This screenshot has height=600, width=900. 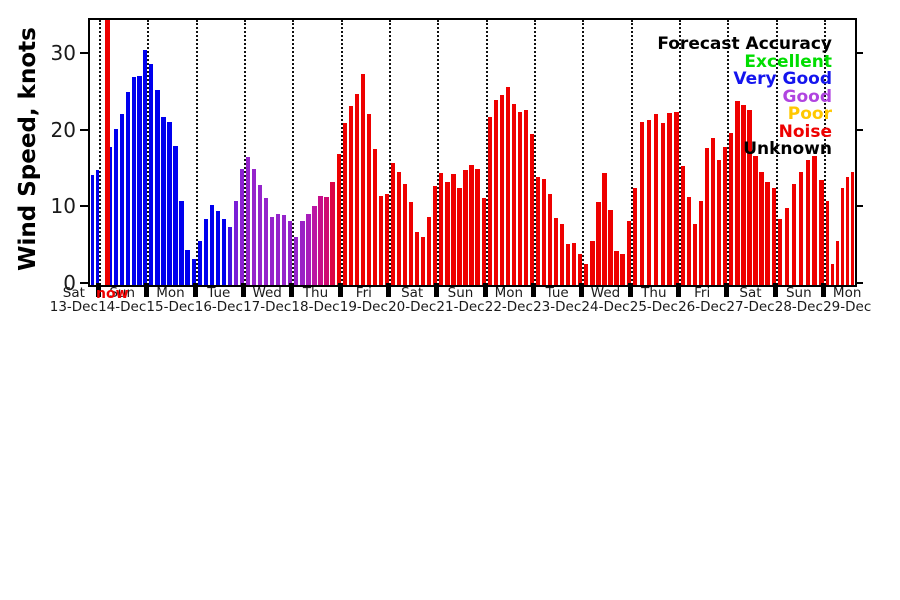 I want to click on y-tick-label: 0, so click(x=69, y=283).